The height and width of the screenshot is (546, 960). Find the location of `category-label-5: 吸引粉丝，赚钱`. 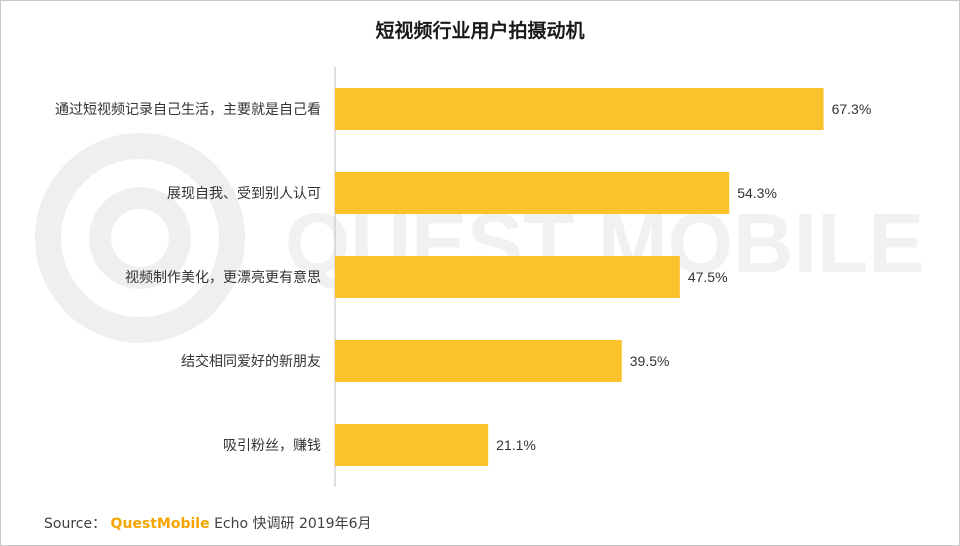

category-label-5: 吸引粉丝，赚钱 is located at coordinates (272, 446).